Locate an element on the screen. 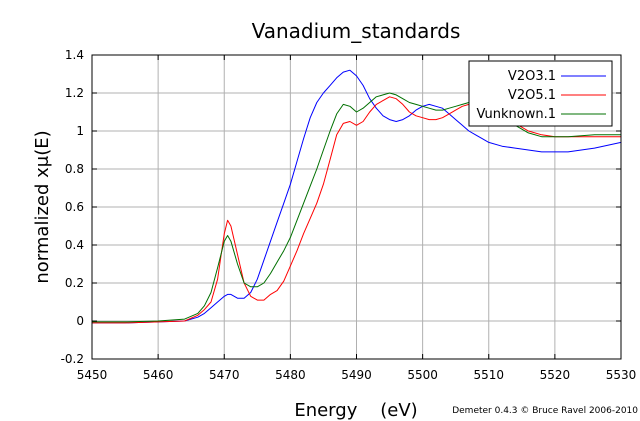  legend-label: Vunknown.1 is located at coordinates (517, 114).